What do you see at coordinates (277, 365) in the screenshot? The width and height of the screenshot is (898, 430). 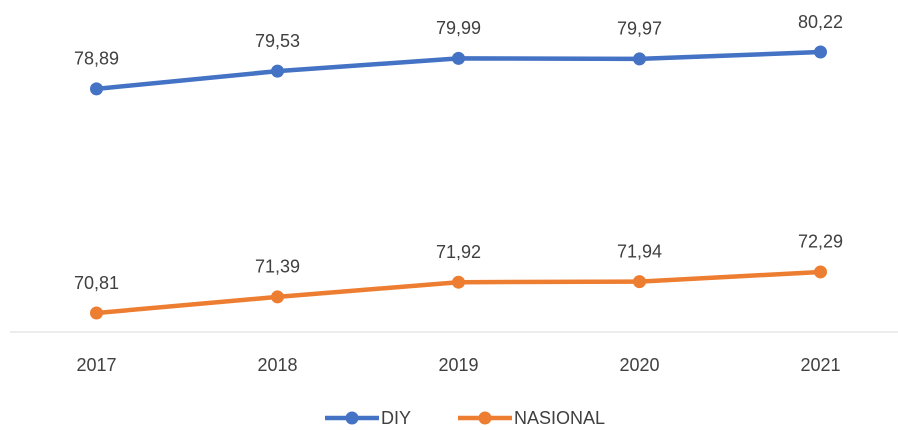 I see `x-tick-label: 2018` at bounding box center [277, 365].